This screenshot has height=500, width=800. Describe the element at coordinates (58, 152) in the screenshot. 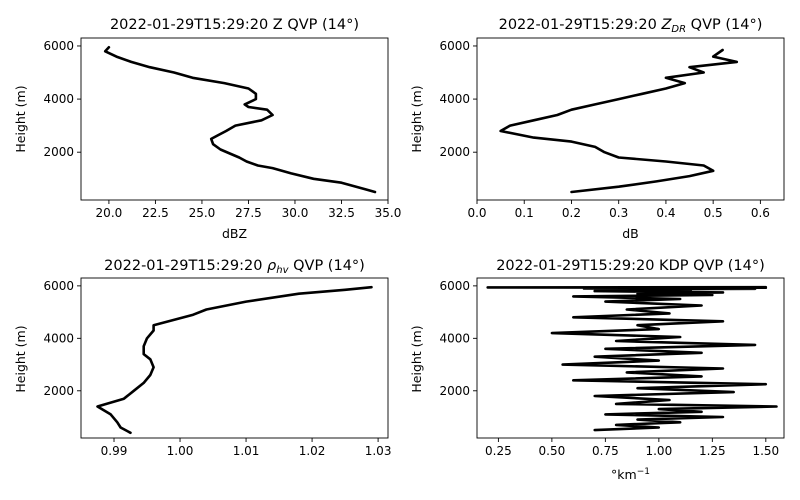

I see `panel-1-ytick-label: 2000` at that location.